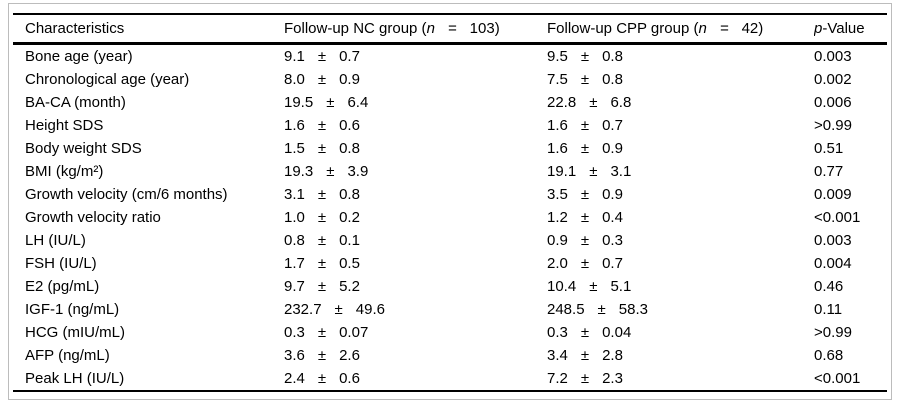  Describe the element at coordinates (294, 194) in the screenshot. I see `mean-value: 3.1` at that location.